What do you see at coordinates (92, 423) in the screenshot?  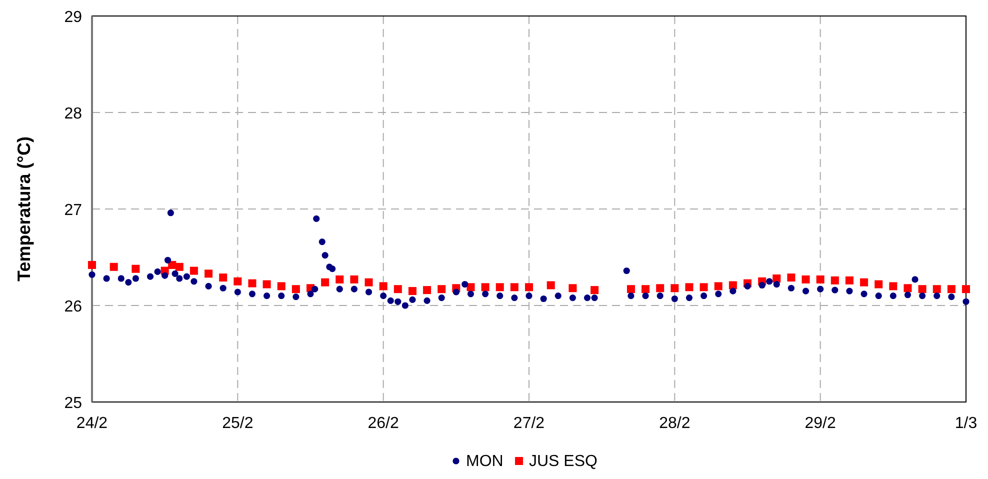 I see `x-tick-label: 24/2` at bounding box center [92, 423].